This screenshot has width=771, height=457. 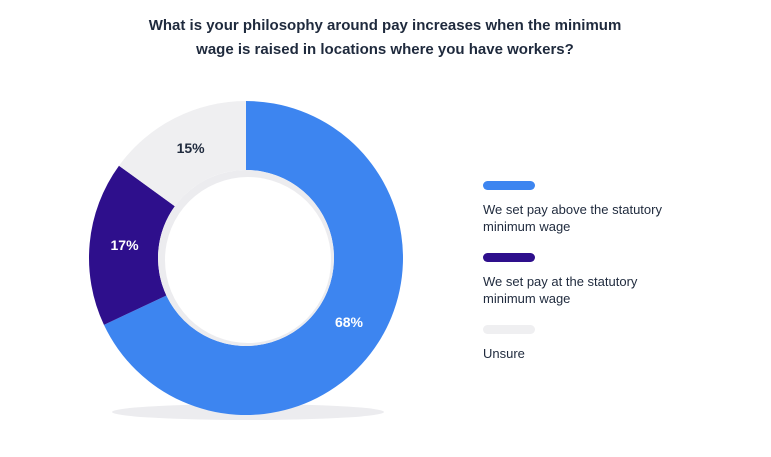 What do you see at coordinates (504, 353) in the screenshot?
I see `legend-label: Unsure` at bounding box center [504, 353].